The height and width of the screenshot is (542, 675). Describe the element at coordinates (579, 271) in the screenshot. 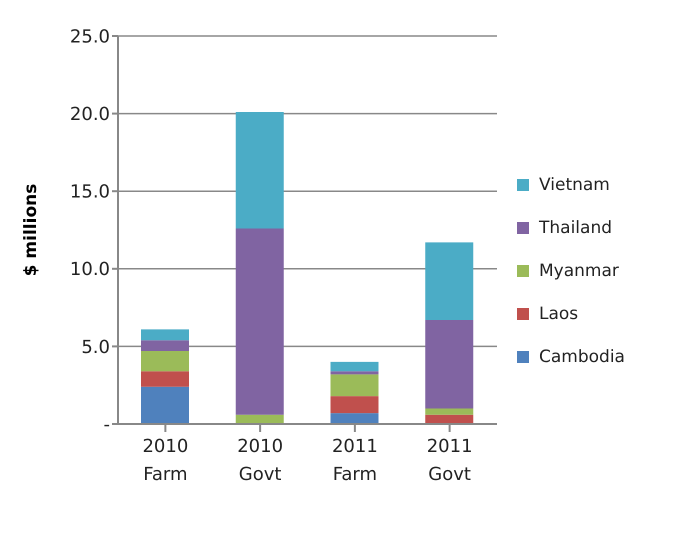

I see `legend-label: Myanmar` at that location.